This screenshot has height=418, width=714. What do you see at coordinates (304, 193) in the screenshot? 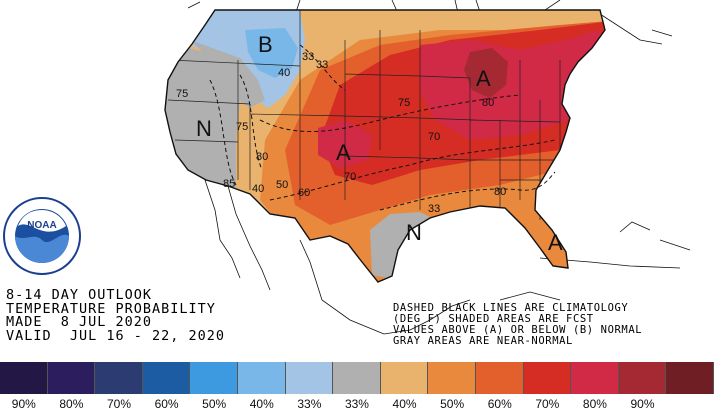
I see `contour-60: 60` at bounding box center [304, 193].